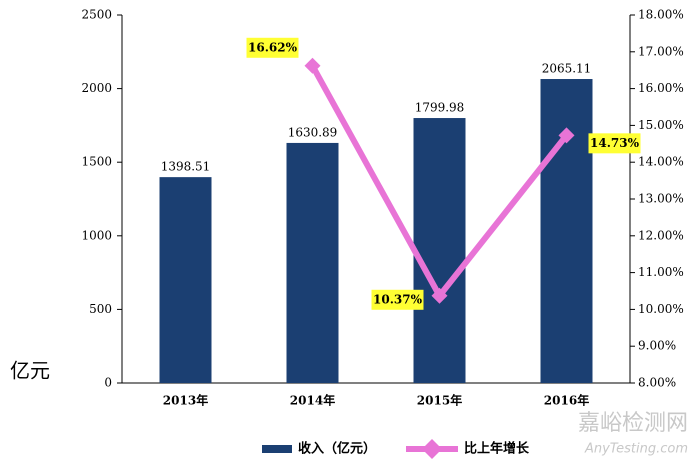 Image resolution: width=700 pixels, height=469 pixels. What do you see at coordinates (30, 371) in the screenshot?
I see `y-axis-label: 亿元` at bounding box center [30, 371].